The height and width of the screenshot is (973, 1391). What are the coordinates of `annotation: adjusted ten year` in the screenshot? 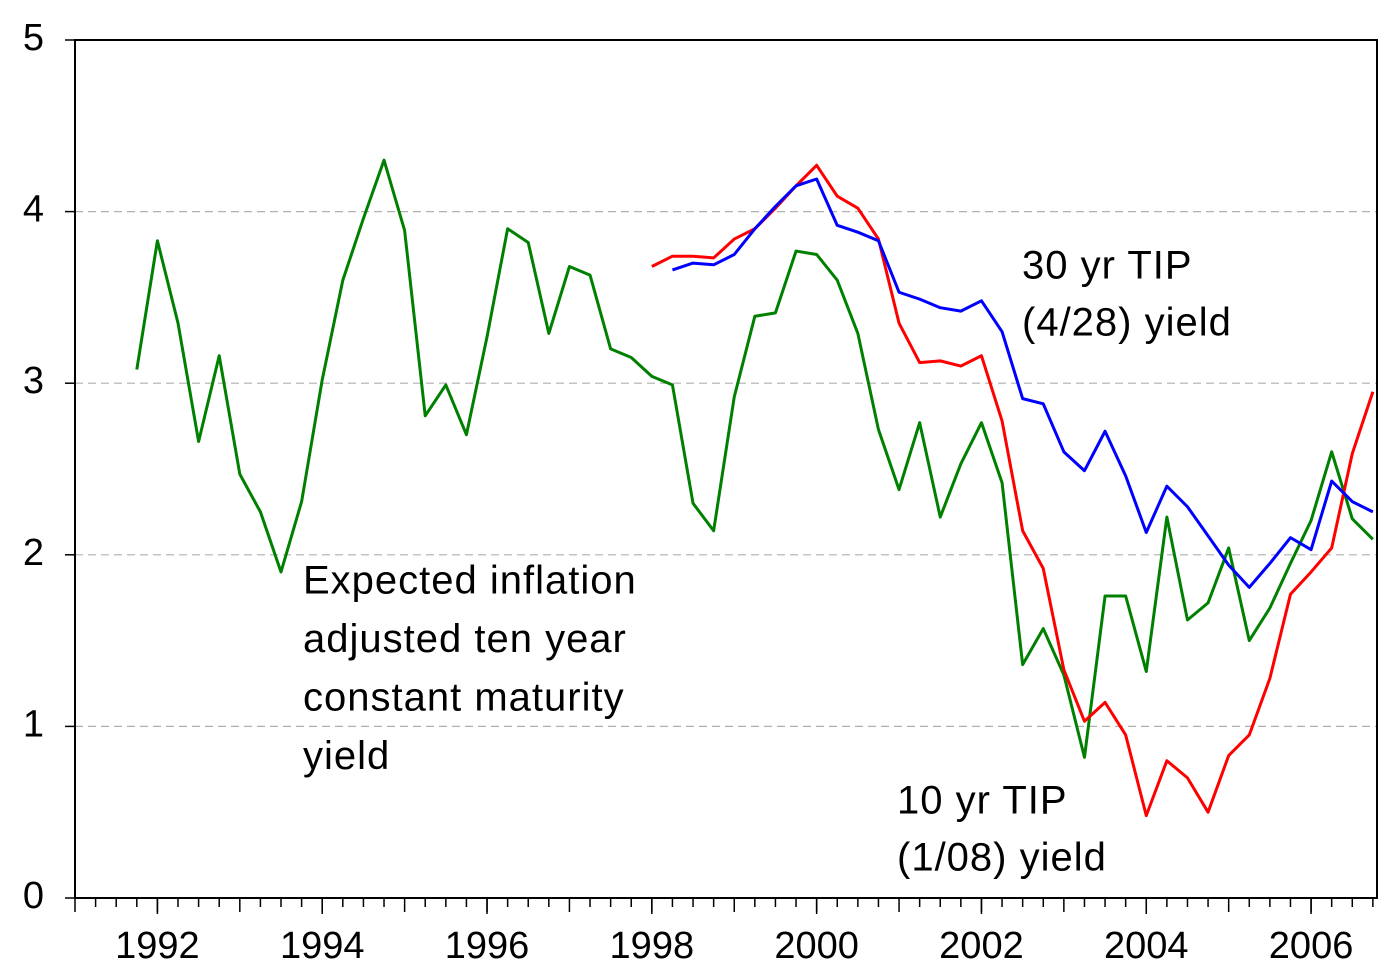 It's located at (465, 639).